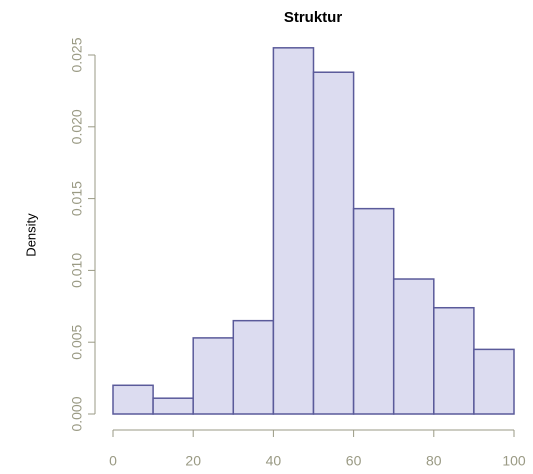  I want to click on x-tick-label: 60, so click(354, 461).